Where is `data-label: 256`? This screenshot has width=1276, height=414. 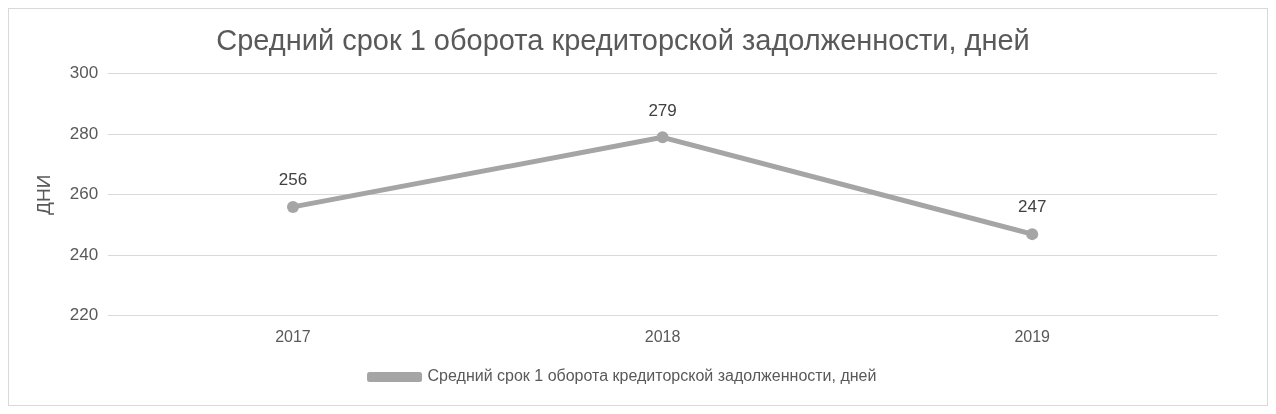
data-label: 256 is located at coordinates (293, 180).